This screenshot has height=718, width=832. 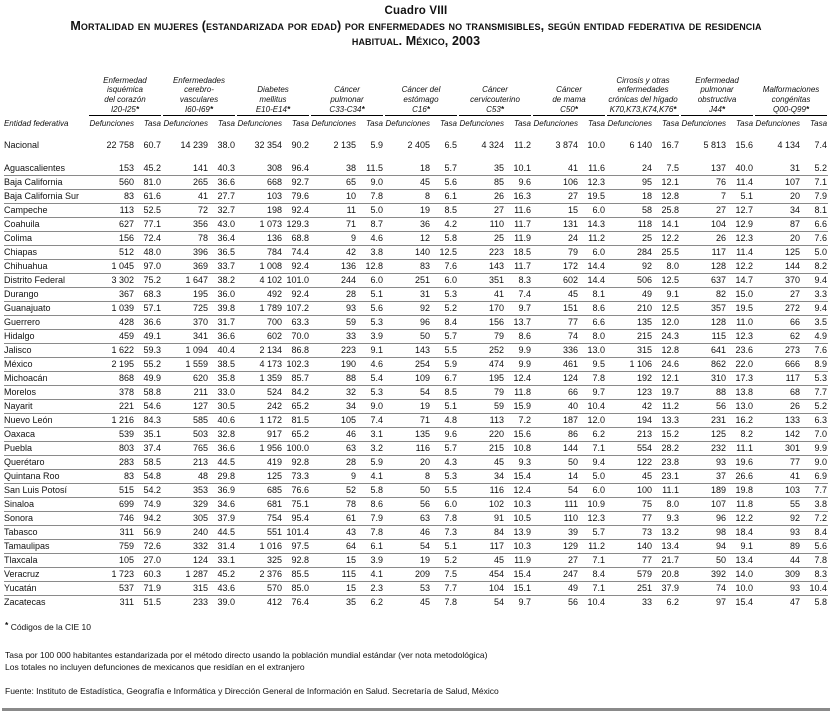 What do you see at coordinates (741, 182) in the screenshot?
I see `tasa-cell: 11.4` at bounding box center [741, 182].